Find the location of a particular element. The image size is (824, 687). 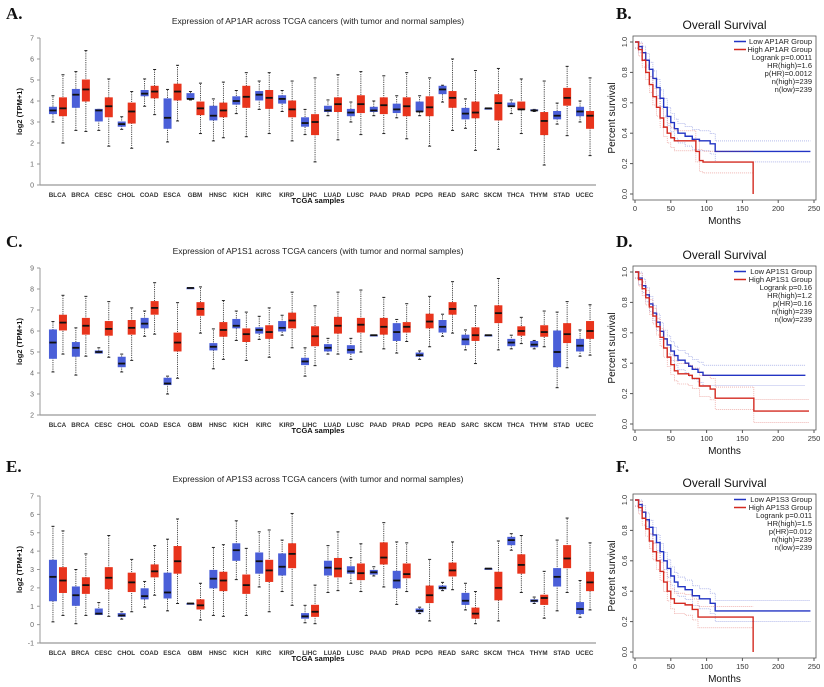

panel-label-e: E. is located at coordinates (14, 466).